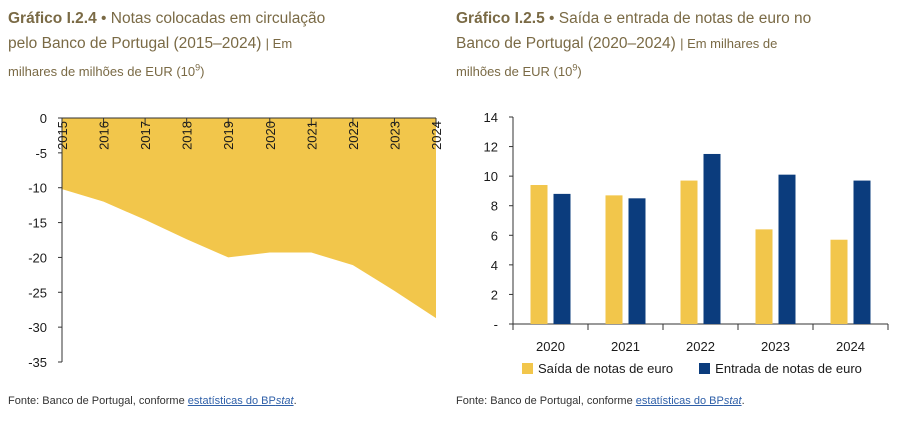 Image resolution: width=900 pixels, height=425 pixels. What do you see at coordinates (597, 368) in the screenshot?
I see `legend-item-saida: Saída de notas de euro` at bounding box center [597, 368].